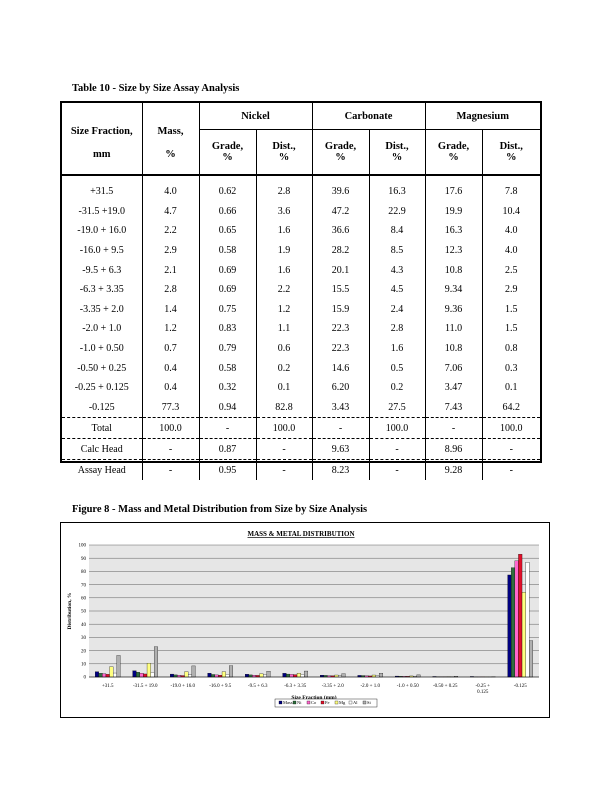  Describe the element at coordinates (101, 290) in the screenshot. I see `size-fraction-cell: -6.3 + 3.35` at that location.